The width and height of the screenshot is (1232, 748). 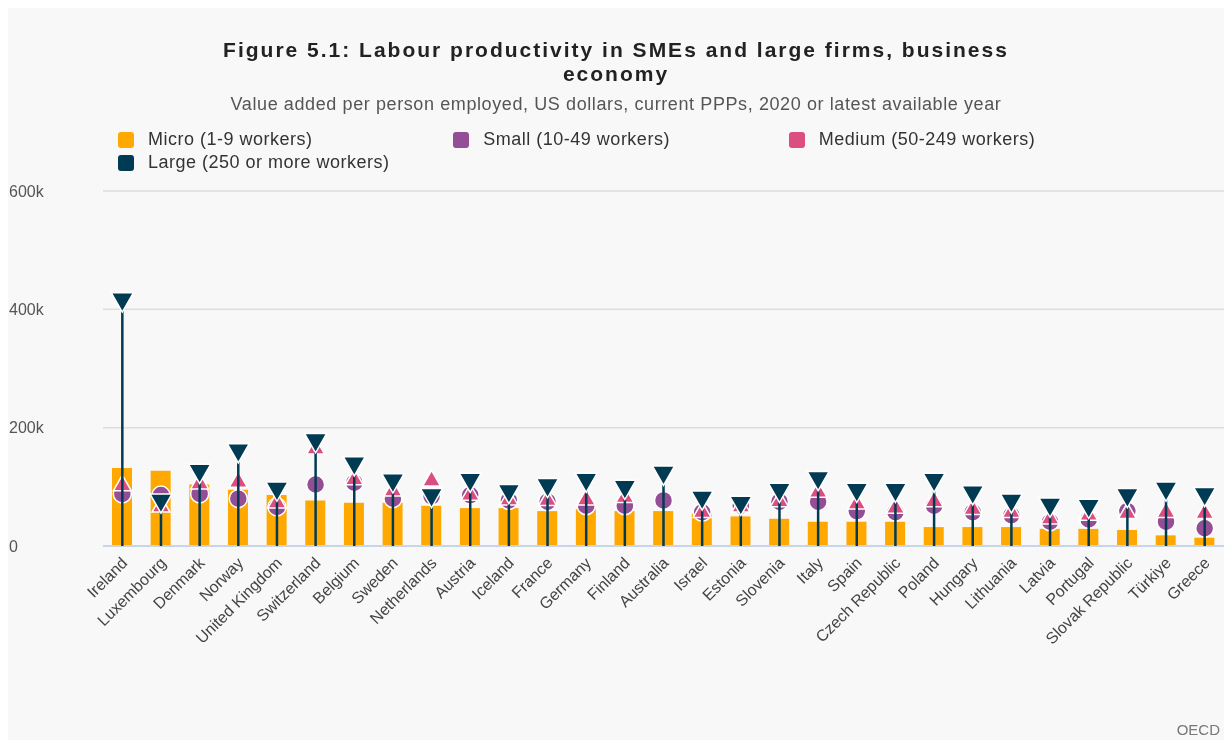 I want to click on chart-title: Figure 5.1: Labour productivity in SMEs and large firms, business economy, so click(x=616, y=61).